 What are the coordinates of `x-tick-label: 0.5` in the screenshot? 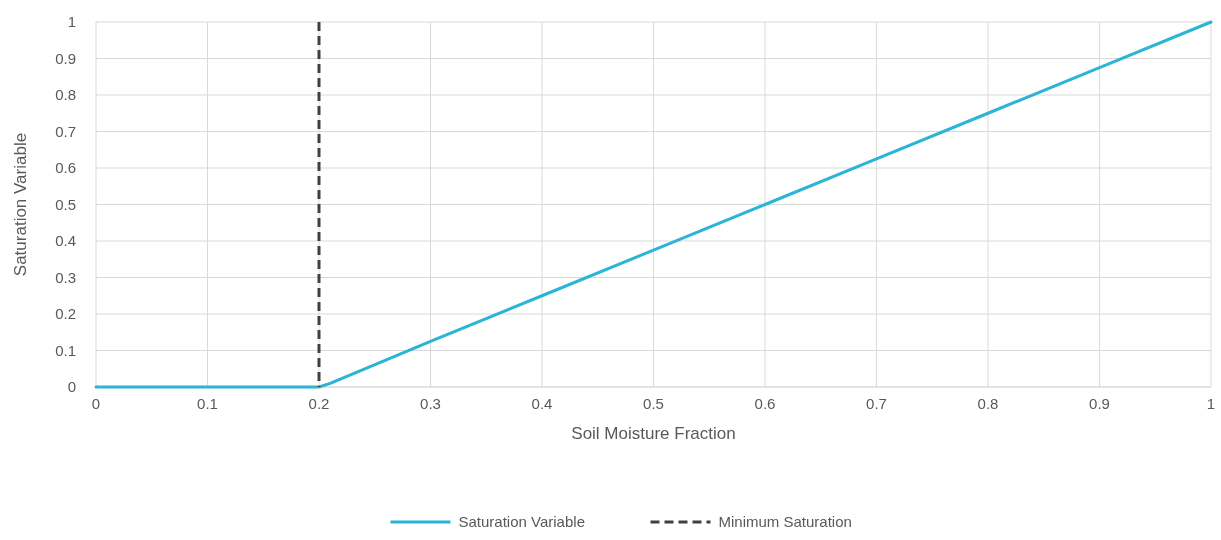 It's located at (653, 403).